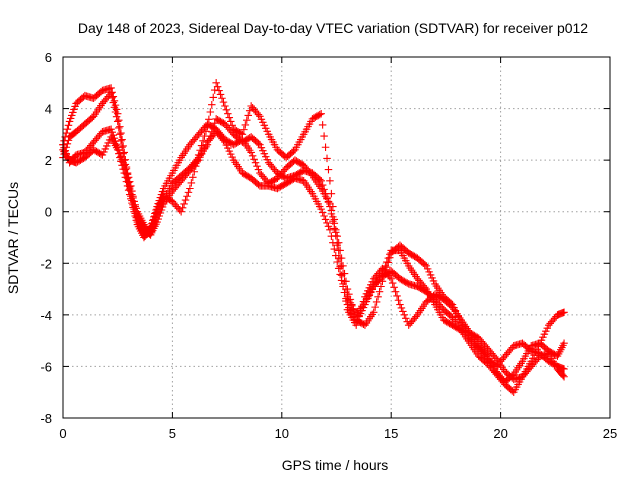 The width and height of the screenshot is (640, 480). I want to click on y-tick-label: 2, so click(48, 160).